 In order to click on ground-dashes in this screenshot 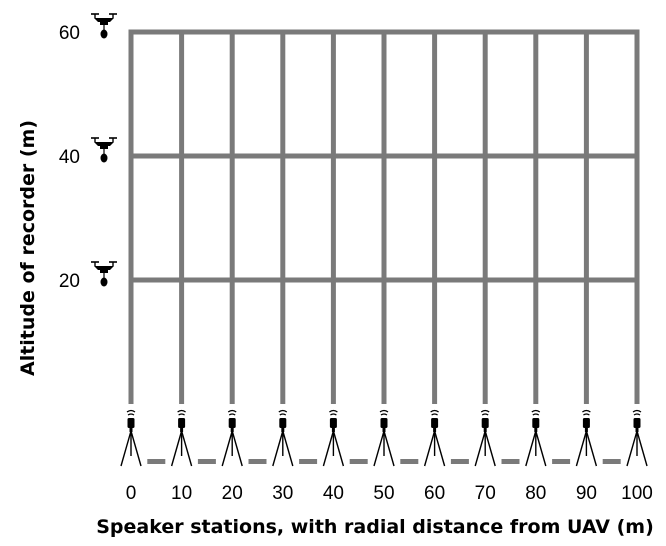, I will do `click(384, 461)`.